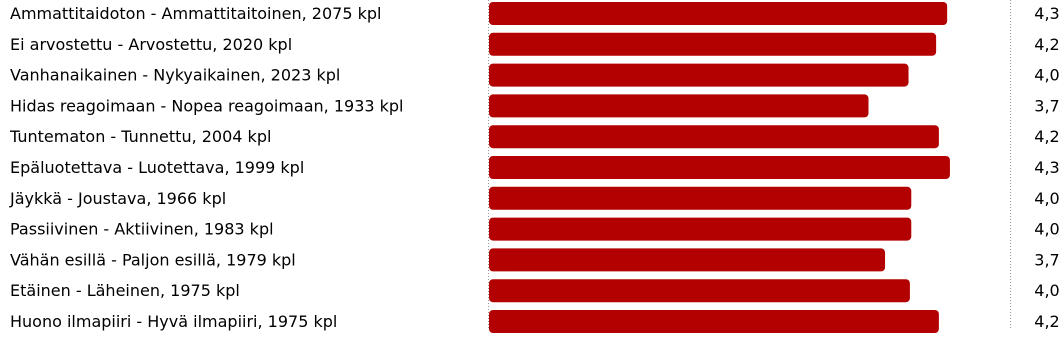 Image resolution: width=1059 pixels, height=354 pixels. Describe the element at coordinates (175, 75) in the screenshot. I see `category-label: Vanhanaikainen - Nykyaikainen, 2023 kpl` at that location.